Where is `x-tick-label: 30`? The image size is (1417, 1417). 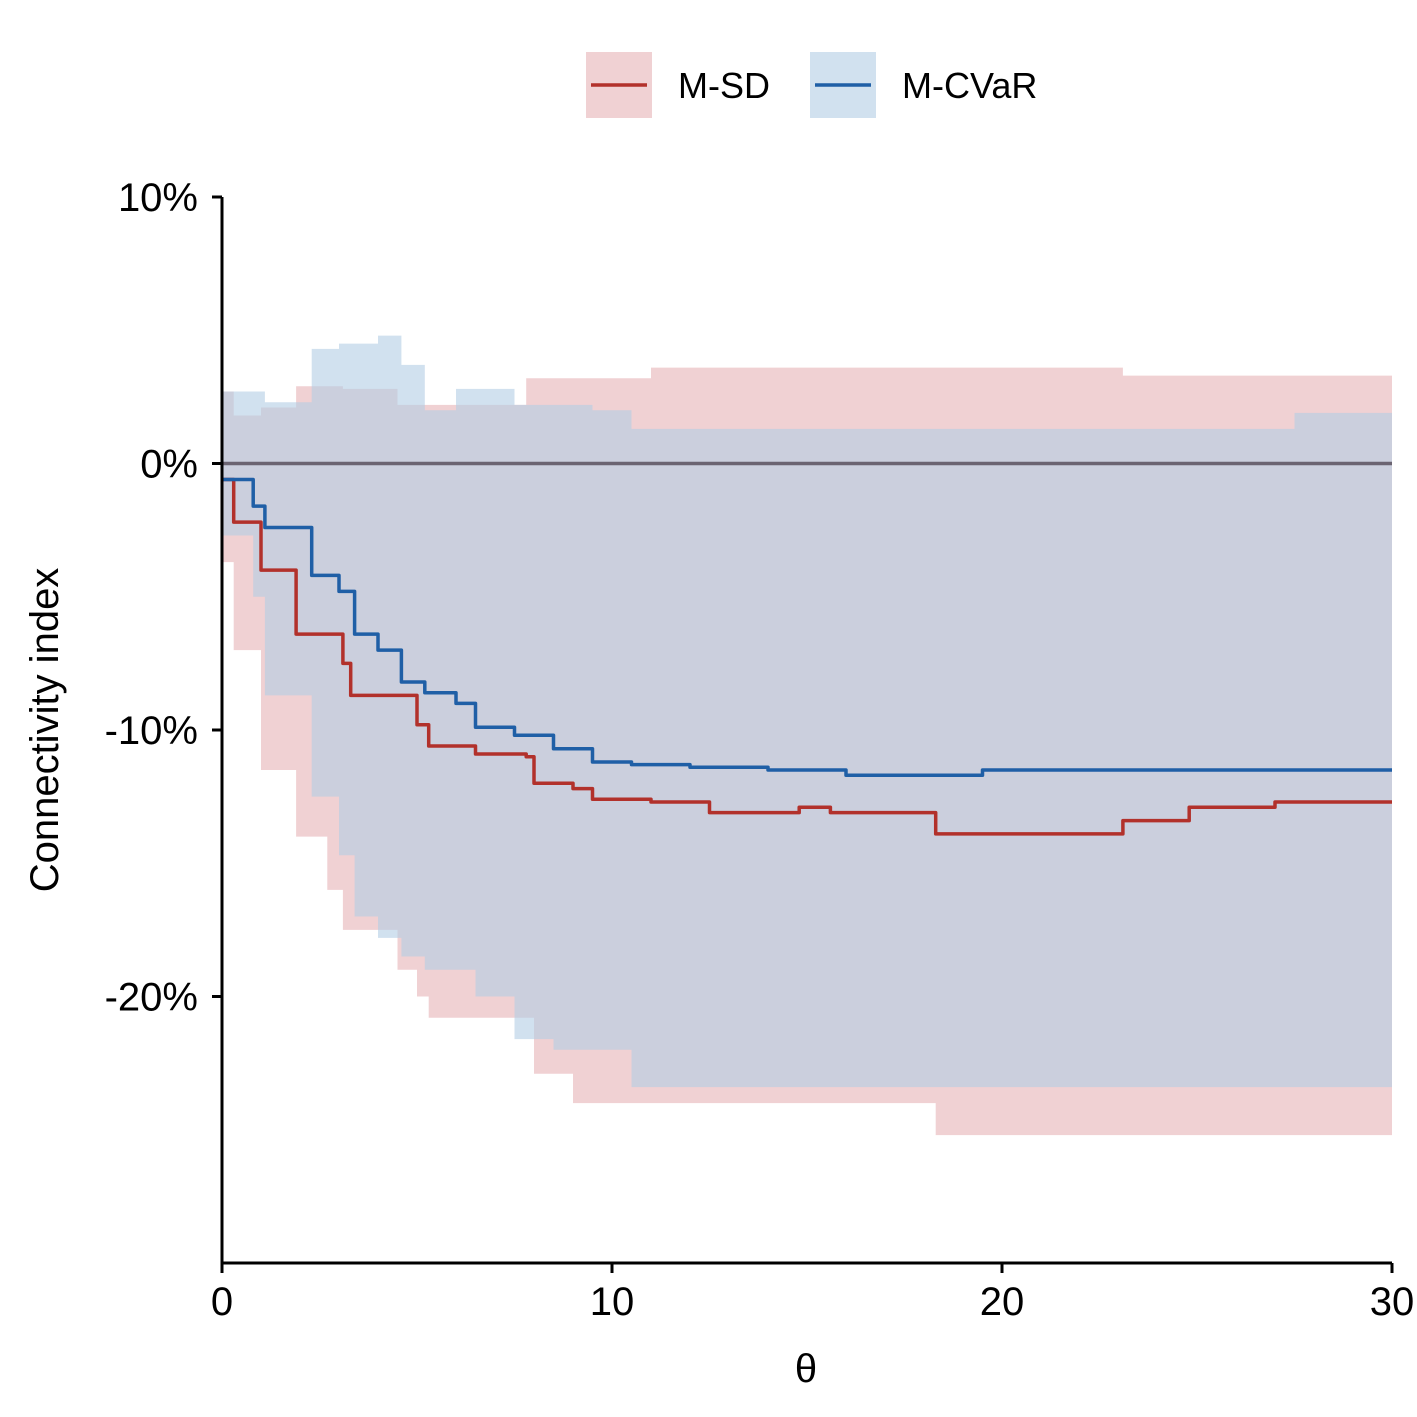
x-tick-label: 30 is located at coordinates (1392, 1302).